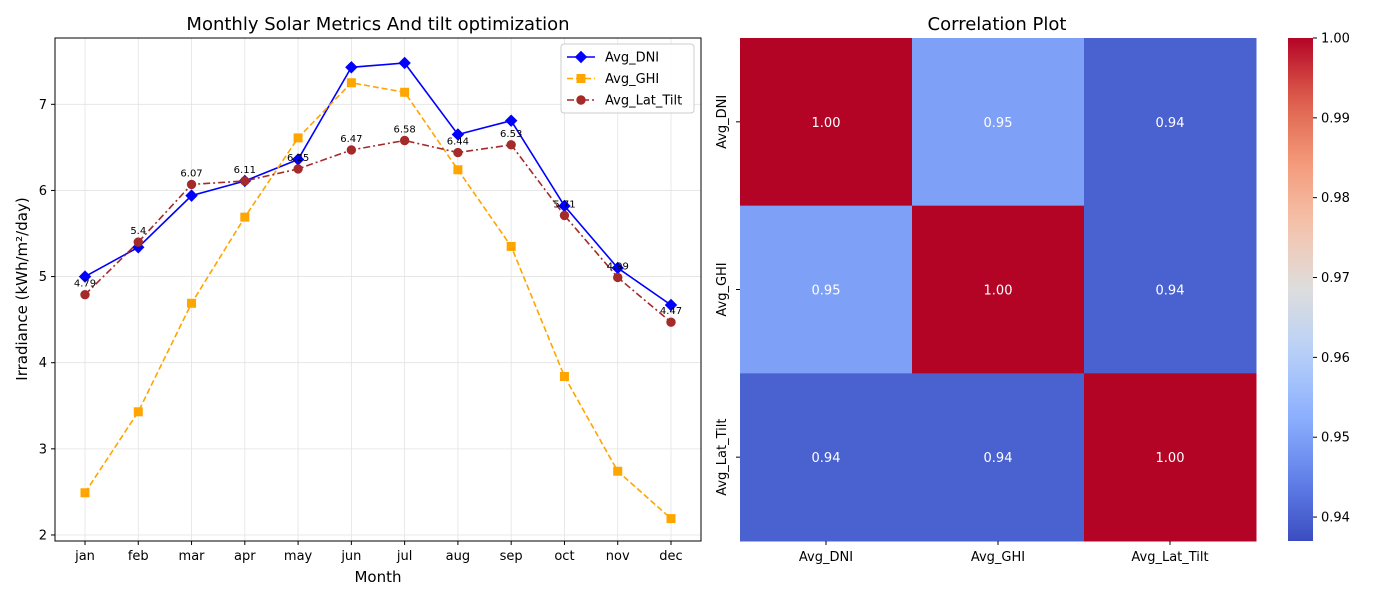 The height and width of the screenshot is (600, 1400). I want to click on line-chart-legend: Avg_DNI Avg_GHI Avg_Lat_Tilt, so click(627, 78).